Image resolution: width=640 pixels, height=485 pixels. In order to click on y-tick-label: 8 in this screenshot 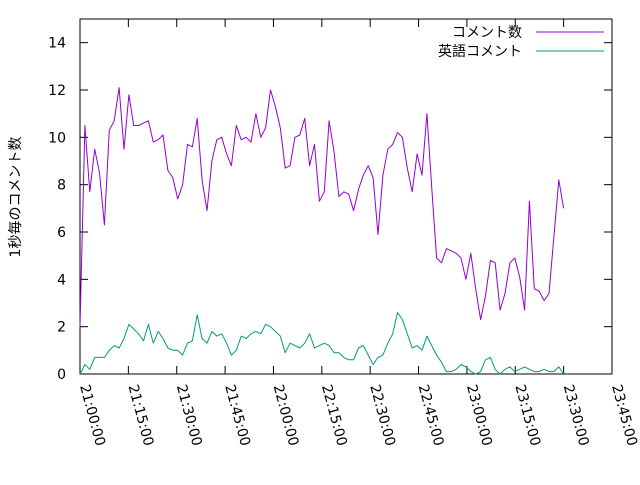, I will do `click(61, 186)`.